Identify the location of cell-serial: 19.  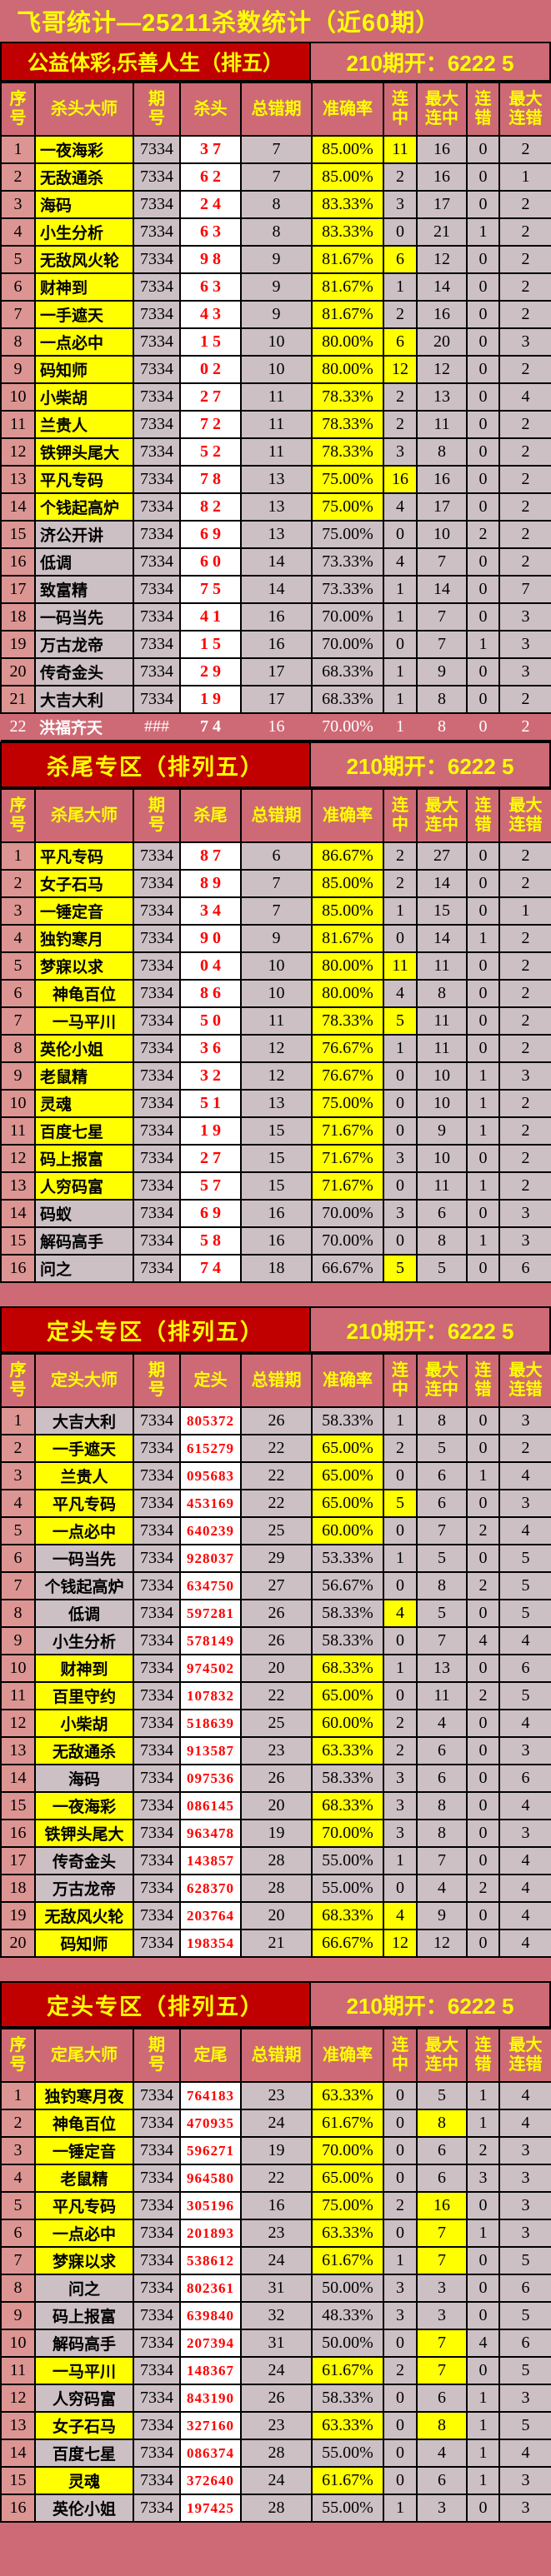
(18, 1915).